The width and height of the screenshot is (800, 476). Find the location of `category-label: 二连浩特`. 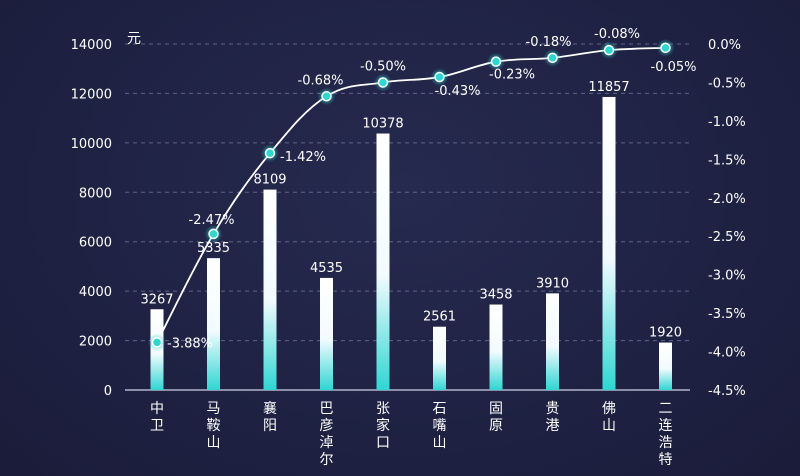

category-label: 二连浩特 is located at coordinates (666, 434).